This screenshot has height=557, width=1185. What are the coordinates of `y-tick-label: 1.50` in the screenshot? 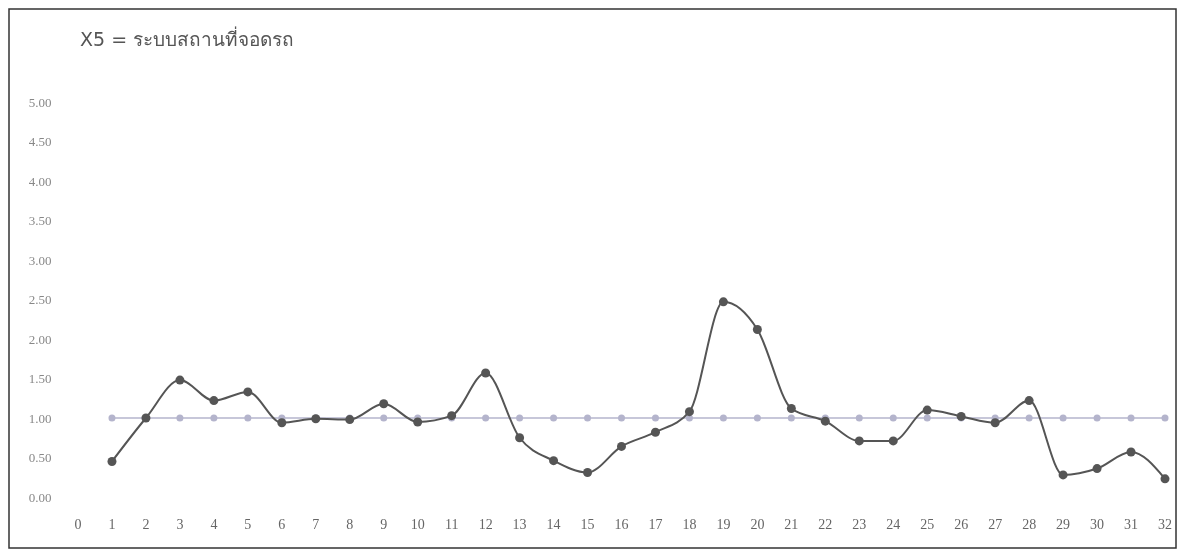 It's located at (40, 379).